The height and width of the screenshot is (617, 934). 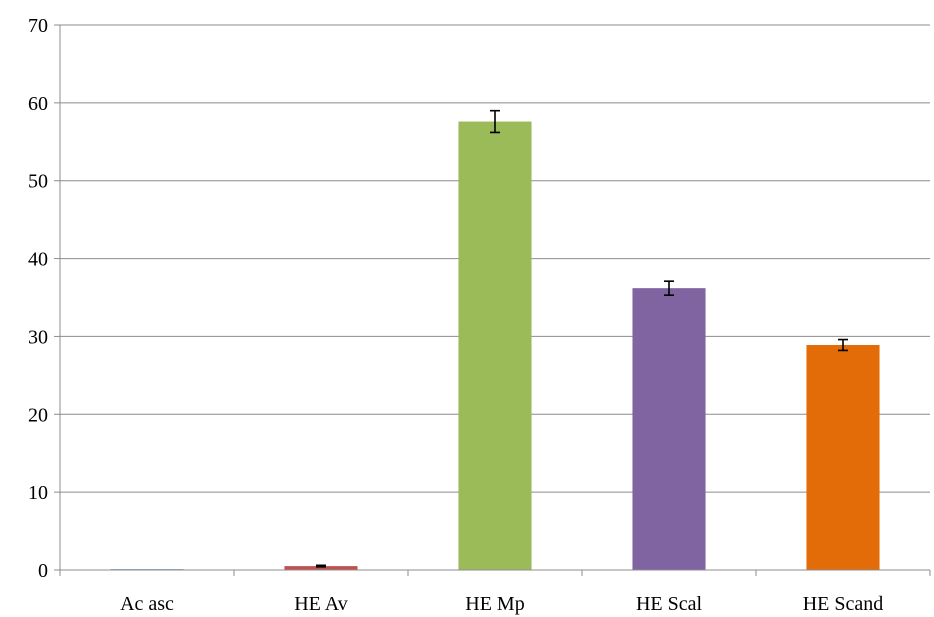 What do you see at coordinates (38, 415) in the screenshot?
I see `y-tick-label: 20` at bounding box center [38, 415].